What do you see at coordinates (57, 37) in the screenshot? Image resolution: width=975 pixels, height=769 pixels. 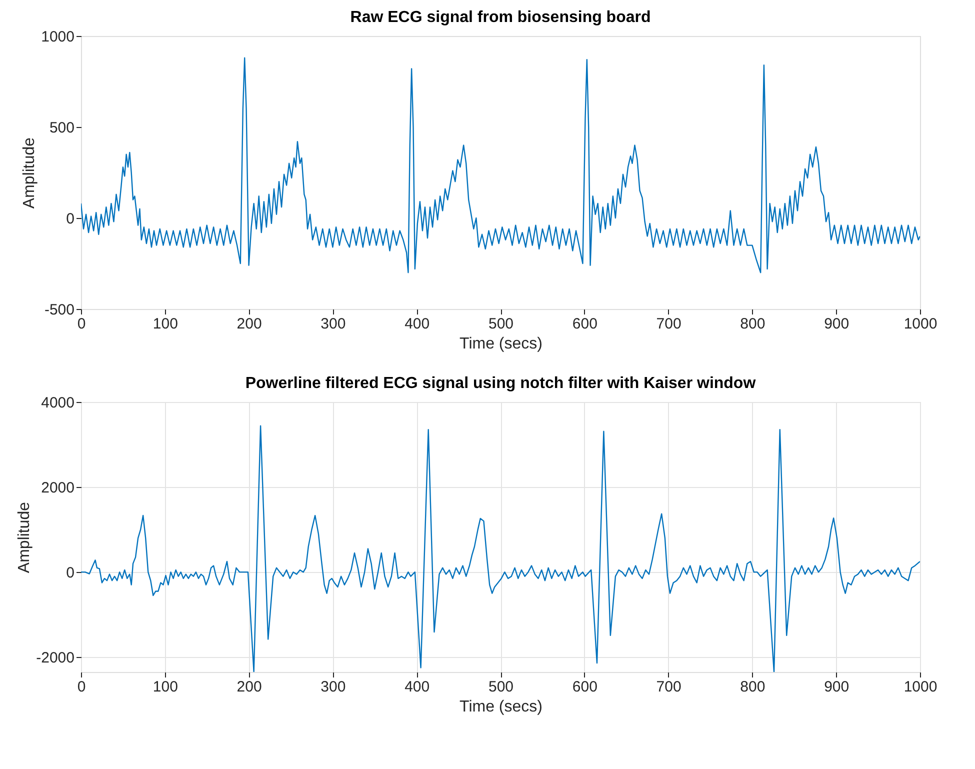 I see `y-tick-label: 1000` at bounding box center [57, 37].